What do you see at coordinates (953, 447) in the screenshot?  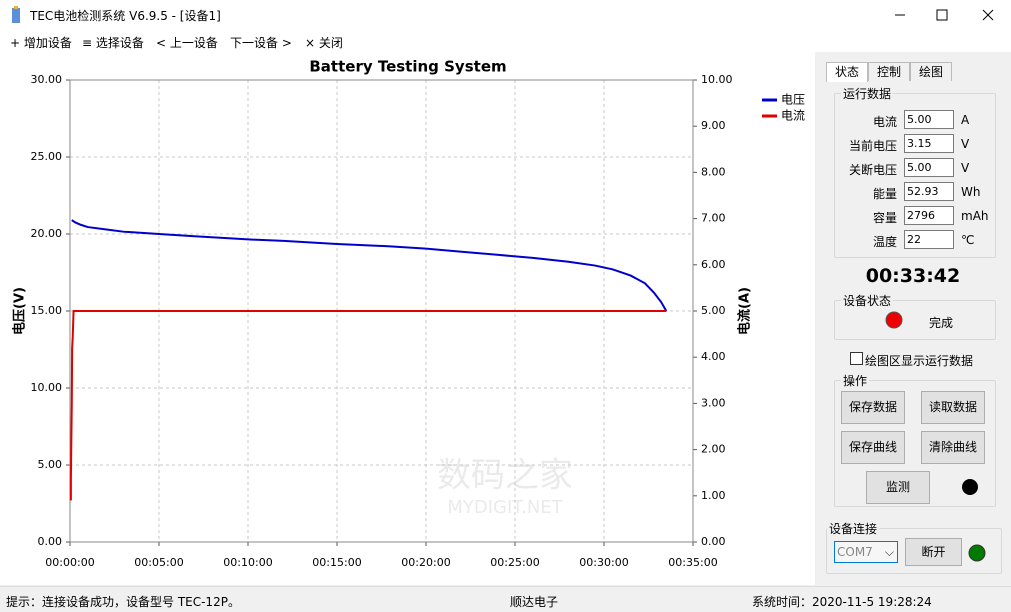 I see `button: 清除曲线` at bounding box center [953, 447].